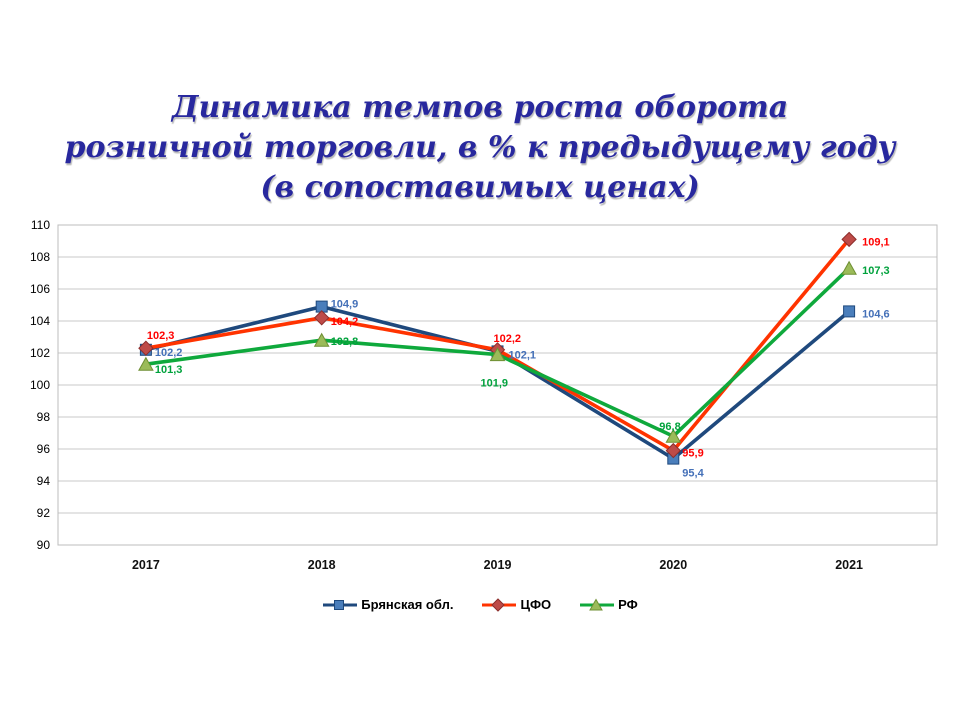 This screenshot has height=720, width=960. I want to click on data-label-rf: 101,3, so click(169, 370).